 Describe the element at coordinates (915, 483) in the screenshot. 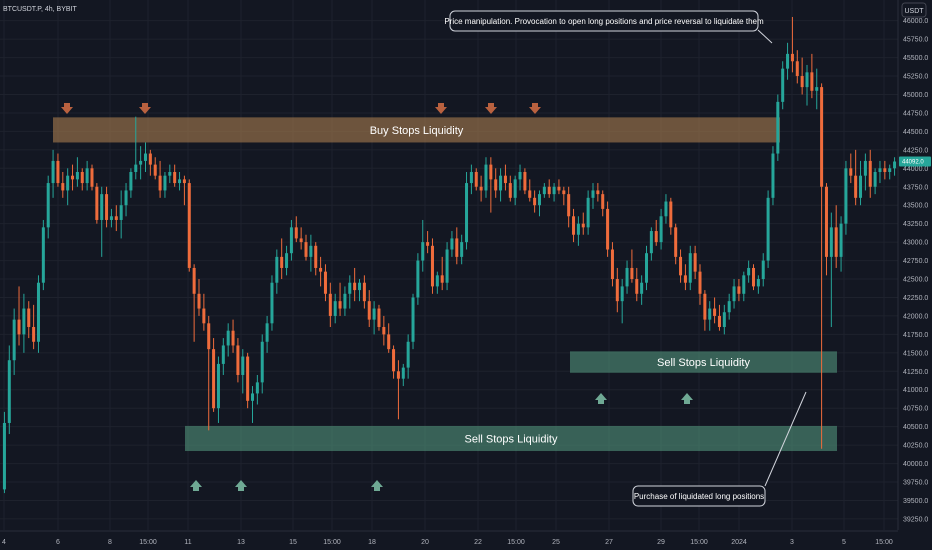

I see `price-tick-label: 39750.0` at that location.